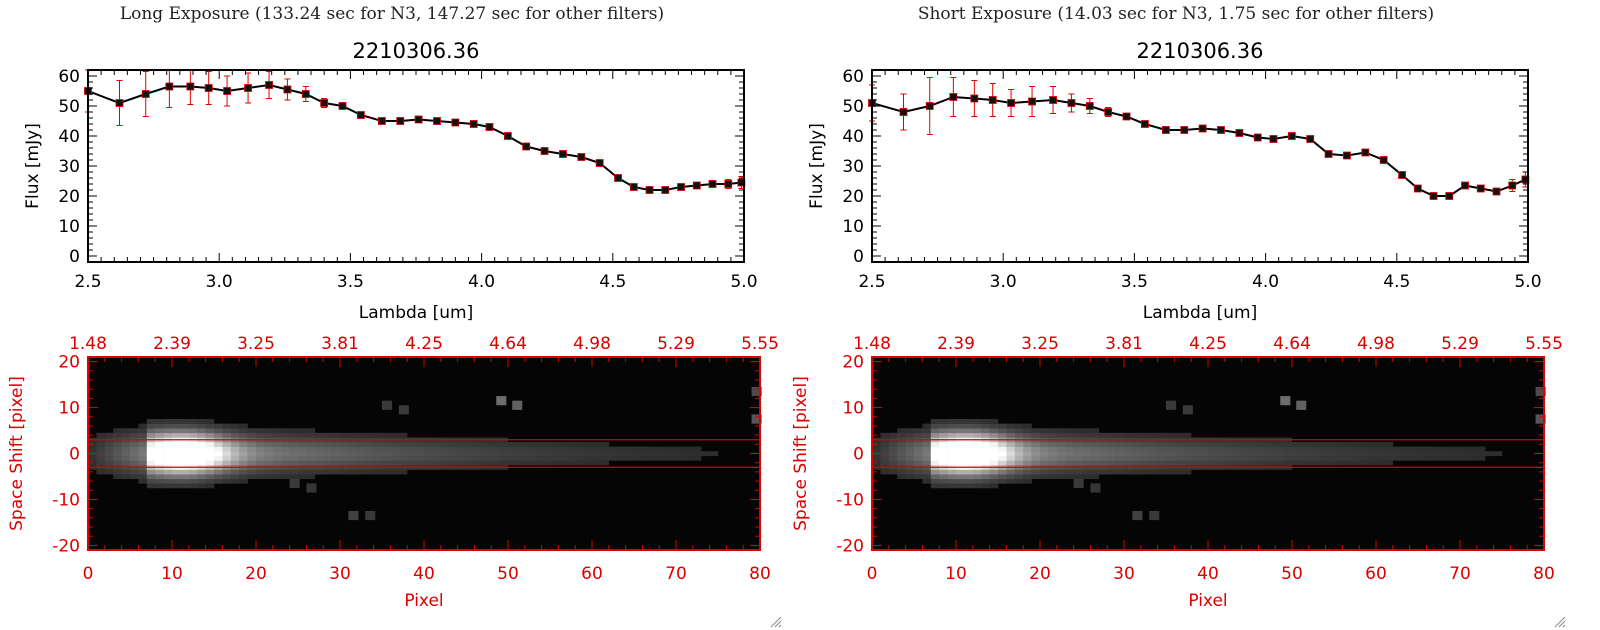  Describe the element at coordinates (69, 137) in the screenshot. I see `y-tick-label: 40` at that location.